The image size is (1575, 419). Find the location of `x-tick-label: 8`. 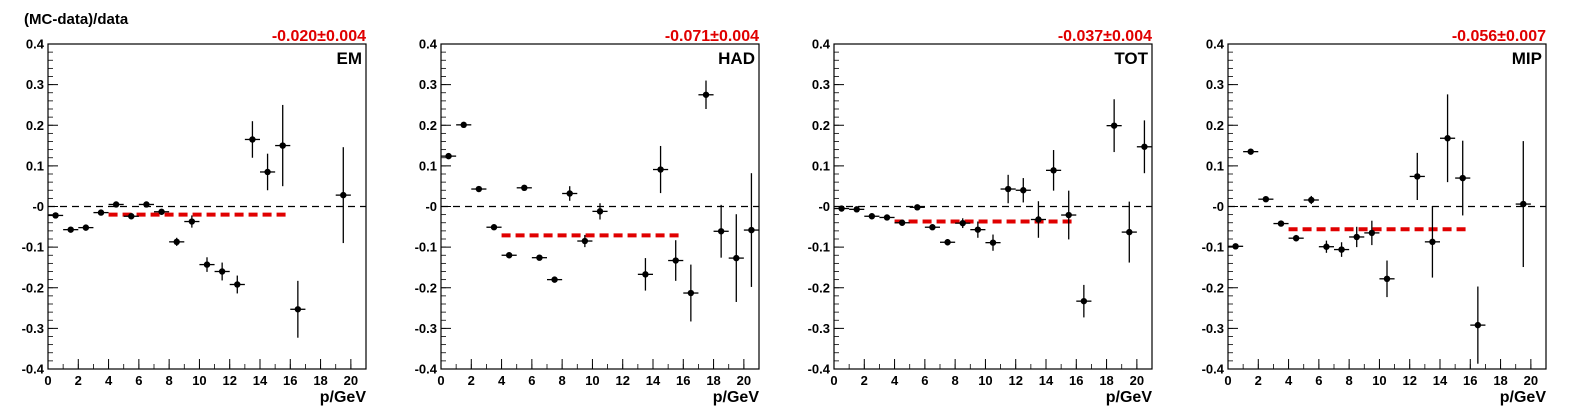

x-tick-label: 8 is located at coordinates (955, 380).